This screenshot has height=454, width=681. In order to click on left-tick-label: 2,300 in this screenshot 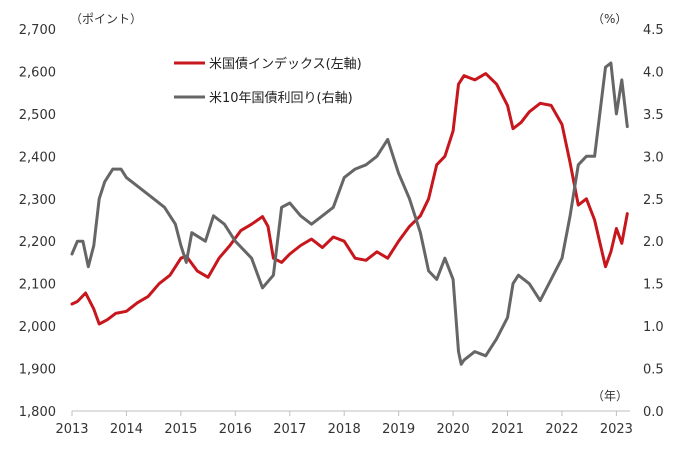, I will do `click(37, 200)`.